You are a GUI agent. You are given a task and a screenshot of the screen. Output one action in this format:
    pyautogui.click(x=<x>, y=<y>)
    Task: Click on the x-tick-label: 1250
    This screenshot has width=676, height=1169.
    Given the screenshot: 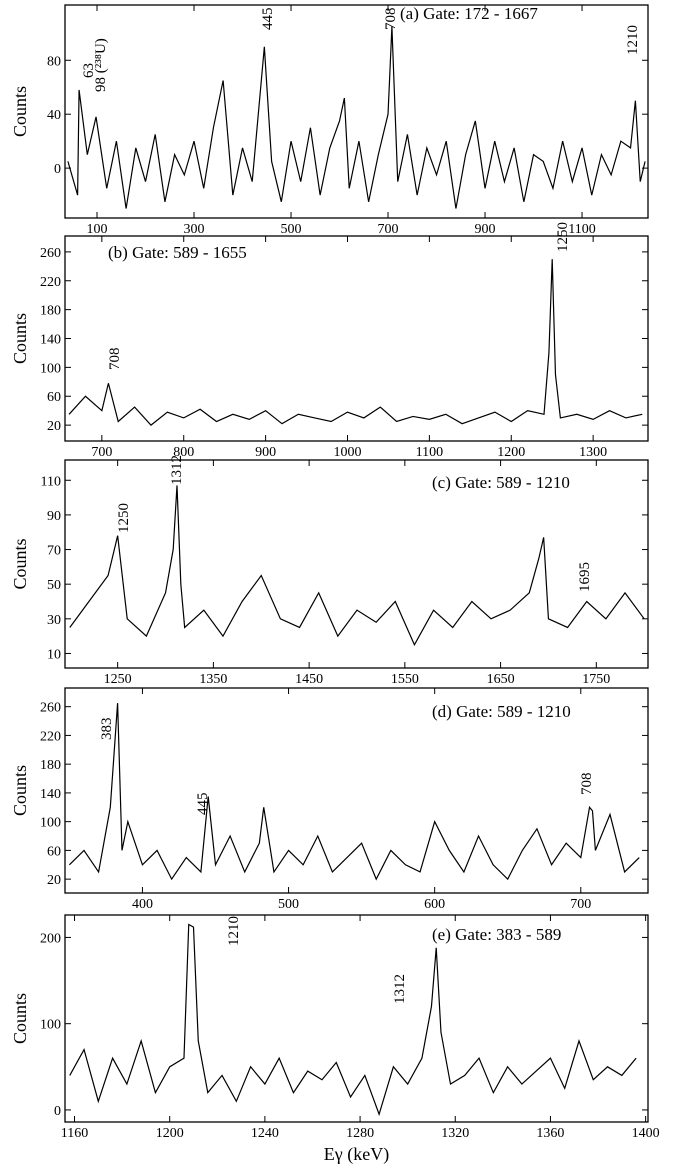 What is the action you would take?
    pyautogui.click(x=118, y=679)
    